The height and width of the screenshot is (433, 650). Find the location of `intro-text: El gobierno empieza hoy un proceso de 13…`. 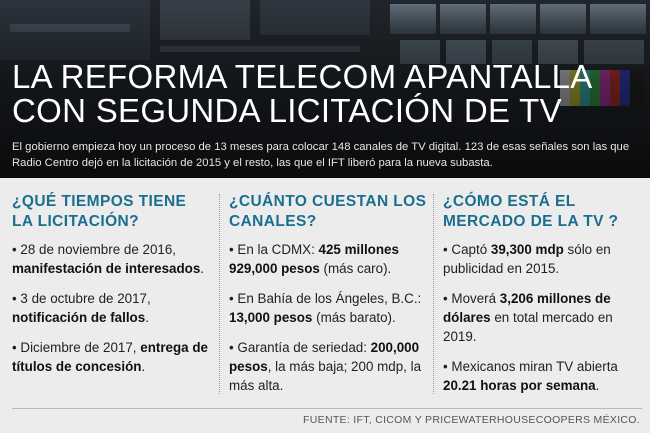

intro-text: El gobierno empieza hoy un proceso de 13… is located at coordinates (321, 155).